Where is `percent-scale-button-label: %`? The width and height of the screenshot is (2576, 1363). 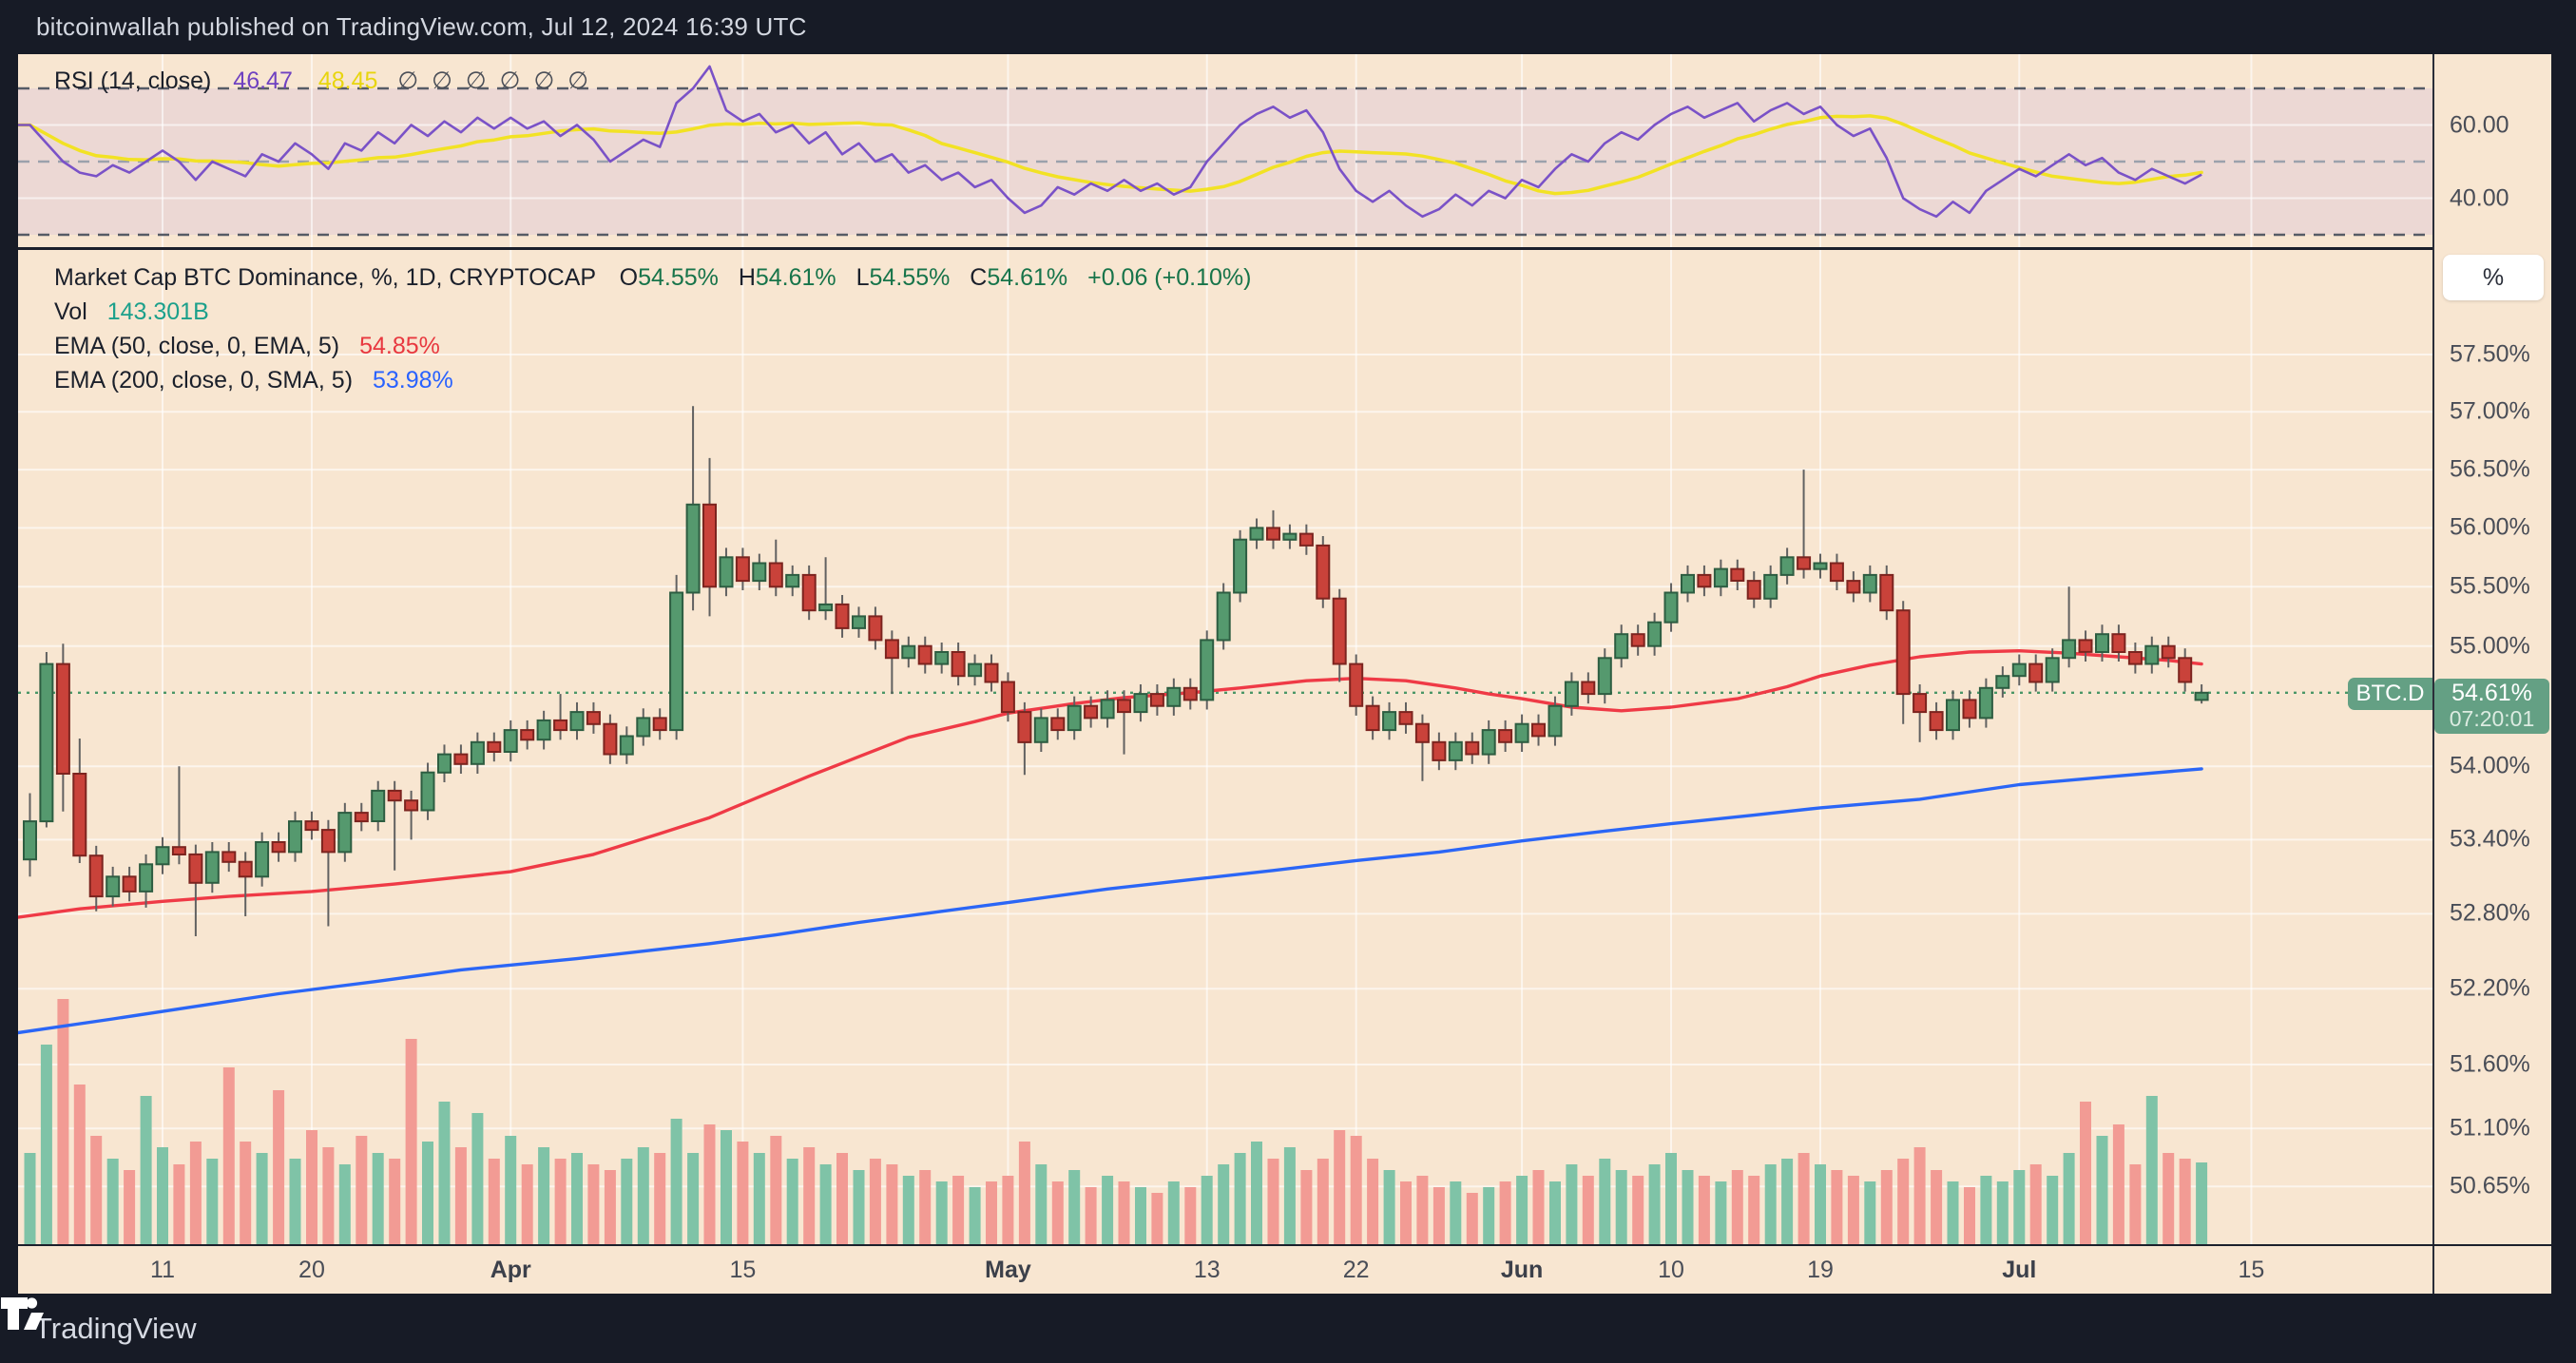
percent-scale-button-label: % is located at coordinates (2494, 277).